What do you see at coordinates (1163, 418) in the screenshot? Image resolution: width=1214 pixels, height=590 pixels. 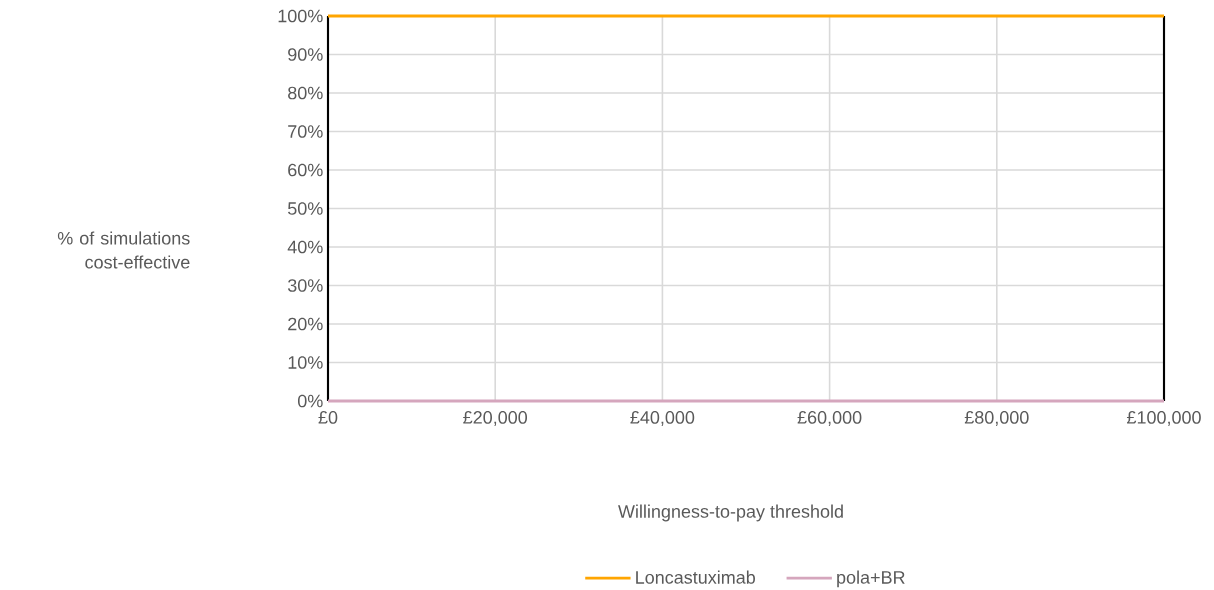 I see `x-tick-label: £100,000` at bounding box center [1163, 418].